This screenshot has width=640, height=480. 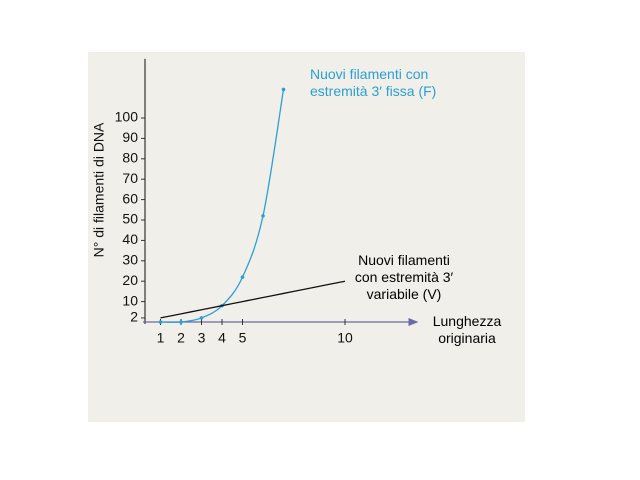 I want to click on y-axis-label: N° di filamenti di DNA, so click(x=99, y=189).